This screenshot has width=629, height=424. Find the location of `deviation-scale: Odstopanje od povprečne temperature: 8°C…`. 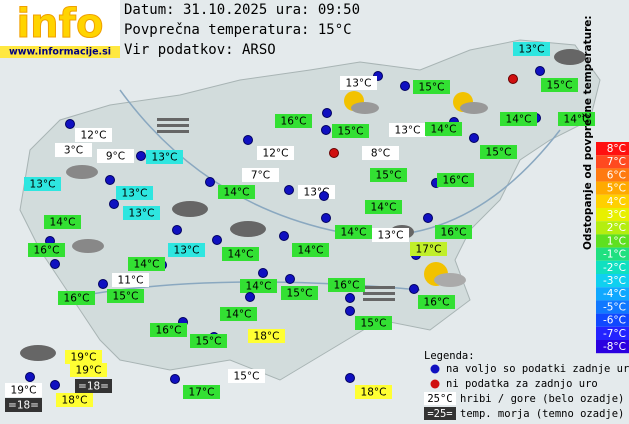

deviation-scale: Odstopanje od povprečne temperature: 8°C… is located at coordinates (605, 184).